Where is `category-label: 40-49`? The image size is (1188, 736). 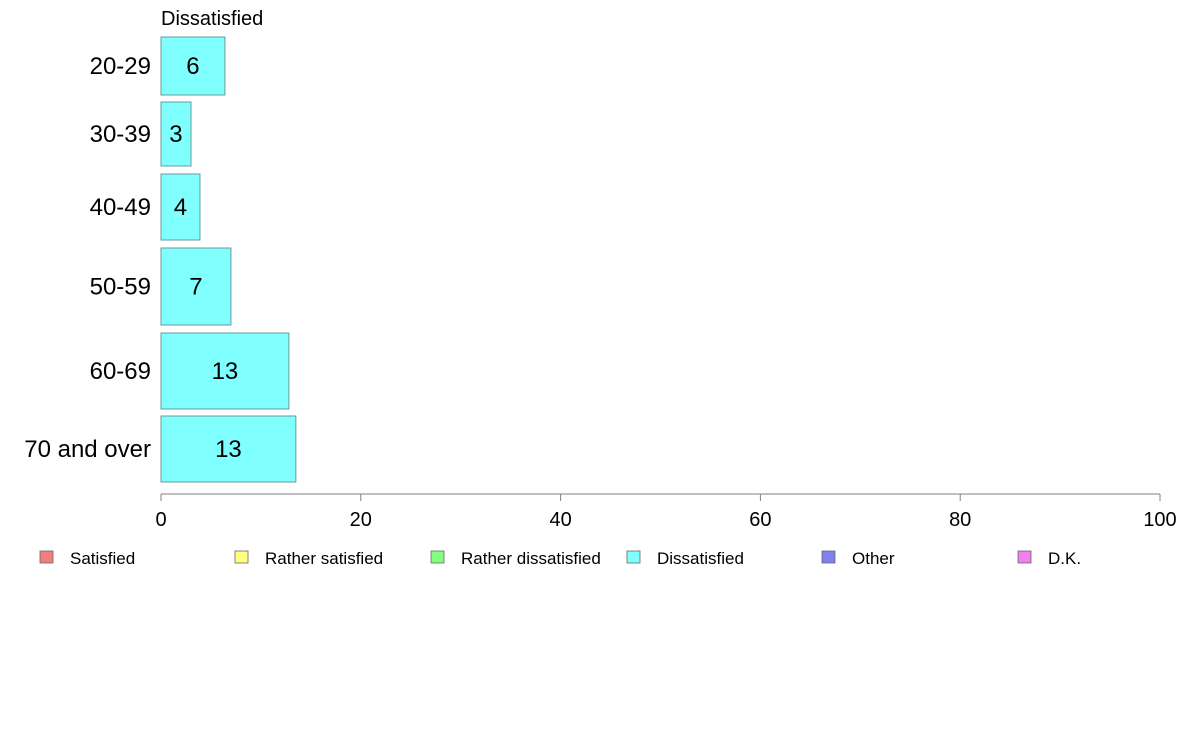 category-label: 40-49 is located at coordinates (120, 207).